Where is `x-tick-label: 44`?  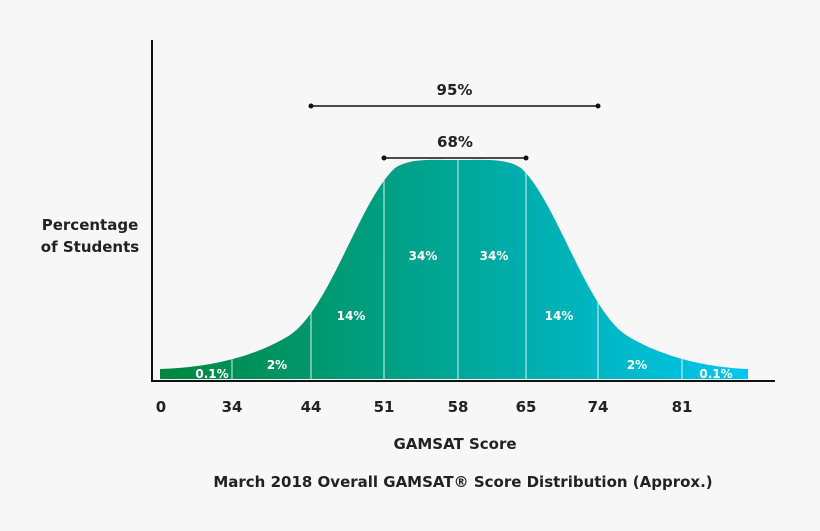
x-tick-label: 44 is located at coordinates (311, 407).